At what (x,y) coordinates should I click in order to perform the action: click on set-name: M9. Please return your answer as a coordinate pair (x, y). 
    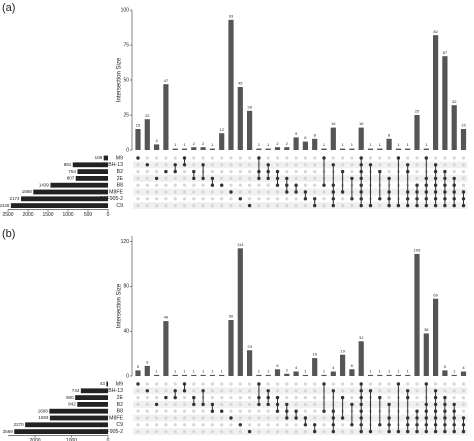
    Looking at the image, I should click on (119, 158).